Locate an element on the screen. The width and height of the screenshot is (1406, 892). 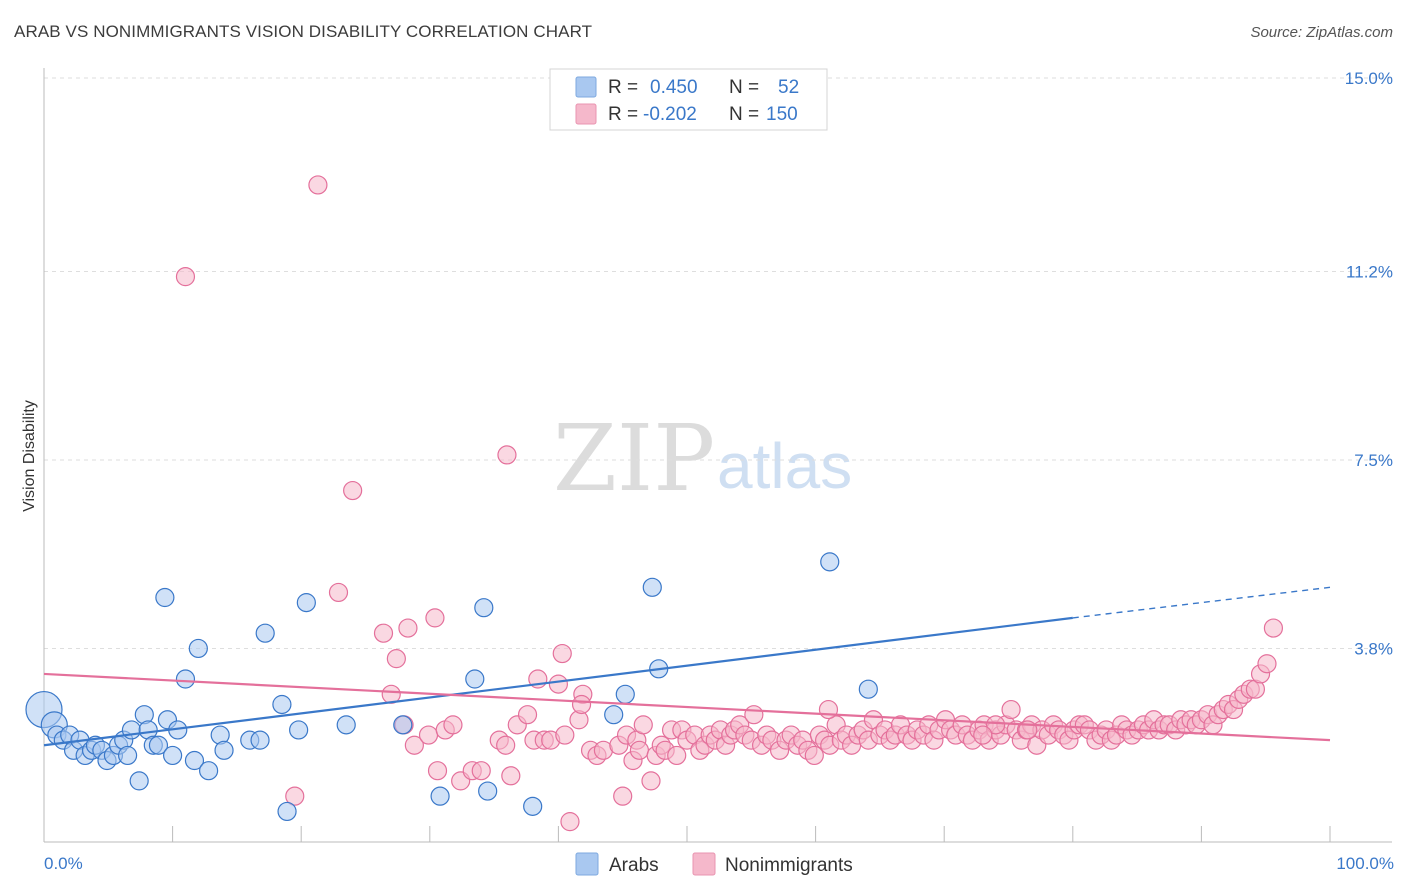
series-legend-label-arabs: Arabs is located at coordinates (634, 865).